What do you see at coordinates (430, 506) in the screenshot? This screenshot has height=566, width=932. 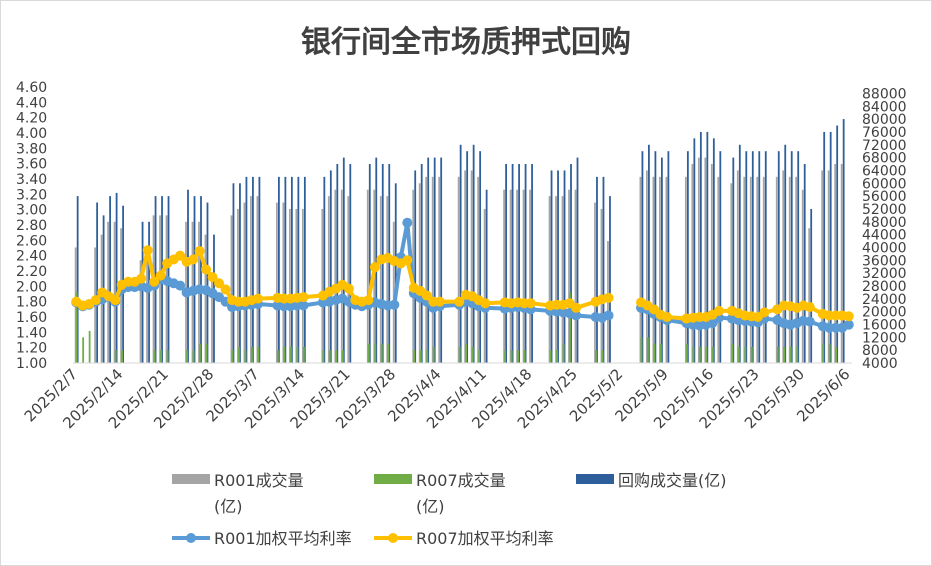 I see `legend-r007-volume-unit: (亿)` at bounding box center [430, 506].